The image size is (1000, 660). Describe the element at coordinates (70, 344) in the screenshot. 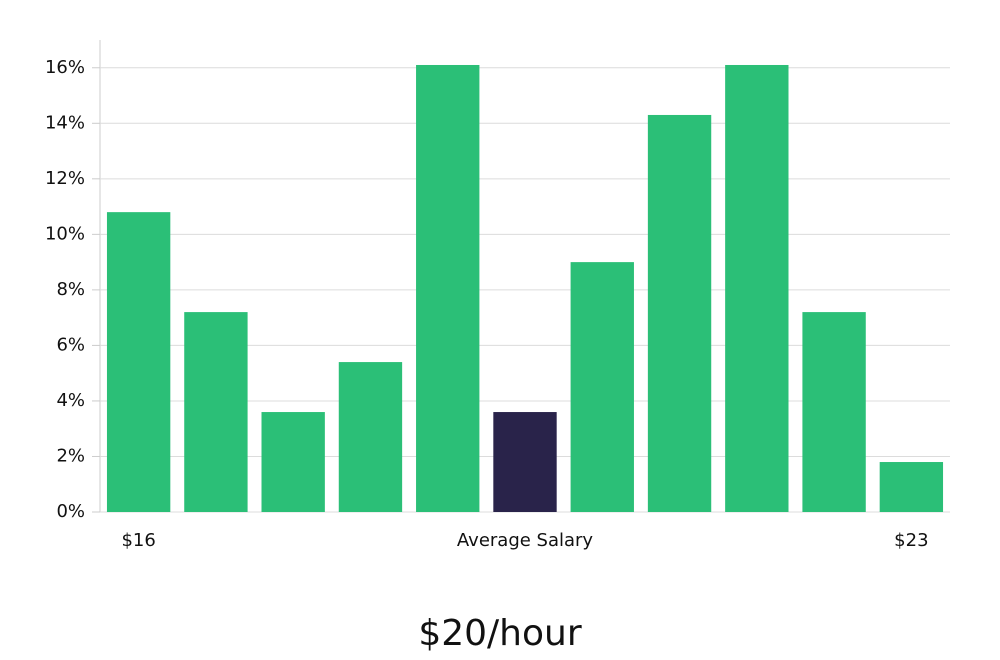

I see `y-tick-label: 6%` at that location.